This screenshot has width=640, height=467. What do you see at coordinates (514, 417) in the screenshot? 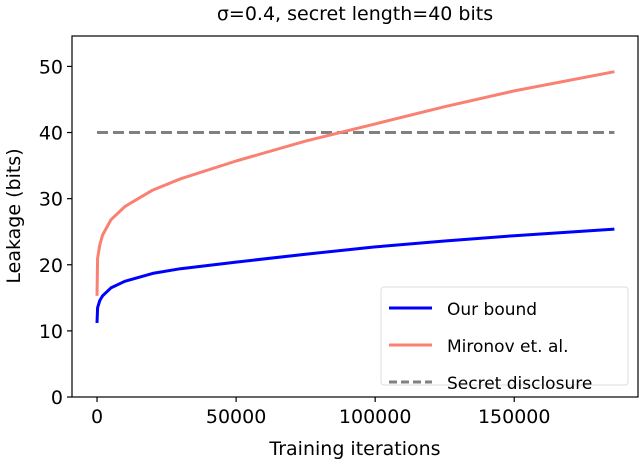
I see `x-tick-label: 150000` at bounding box center [514, 417].